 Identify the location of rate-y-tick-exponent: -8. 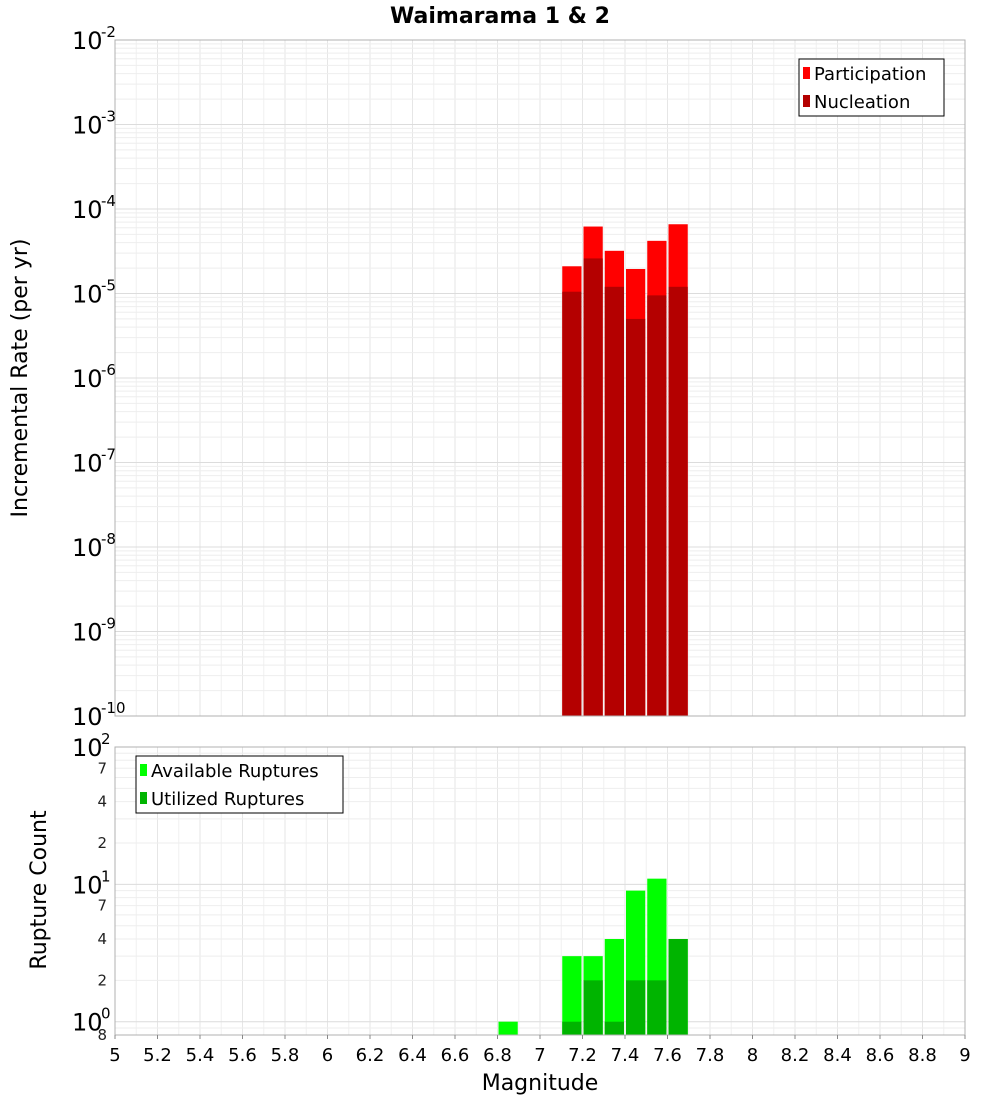
(108, 539).